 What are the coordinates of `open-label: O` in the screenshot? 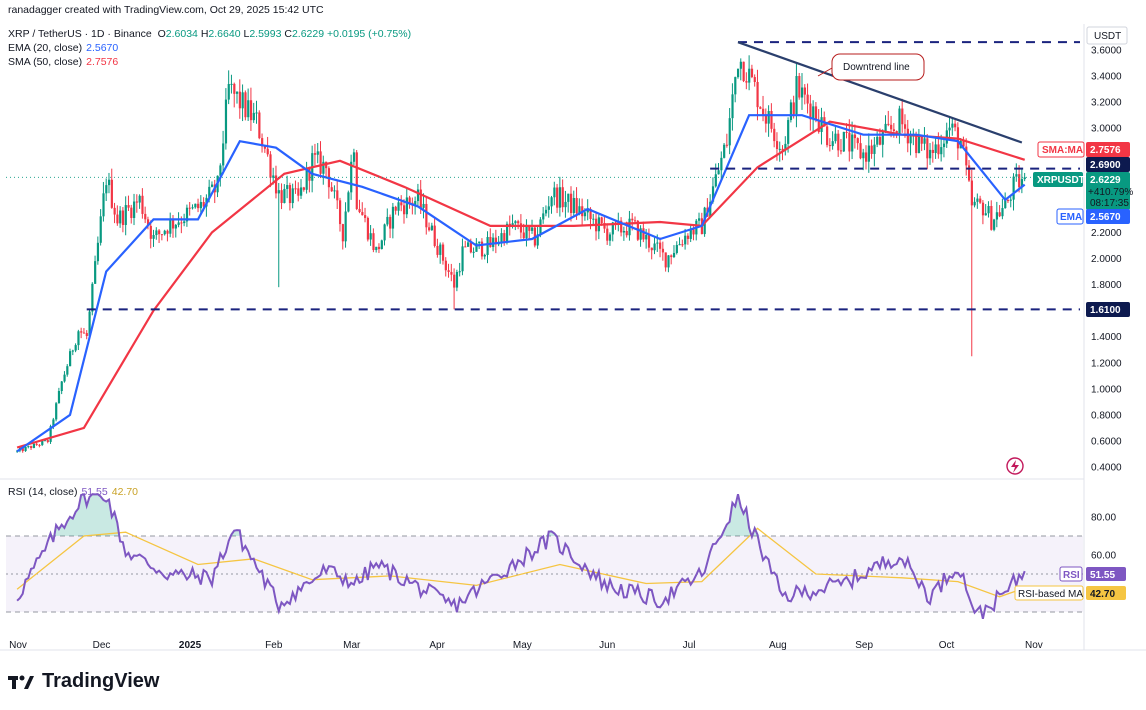 It's located at (161, 34).